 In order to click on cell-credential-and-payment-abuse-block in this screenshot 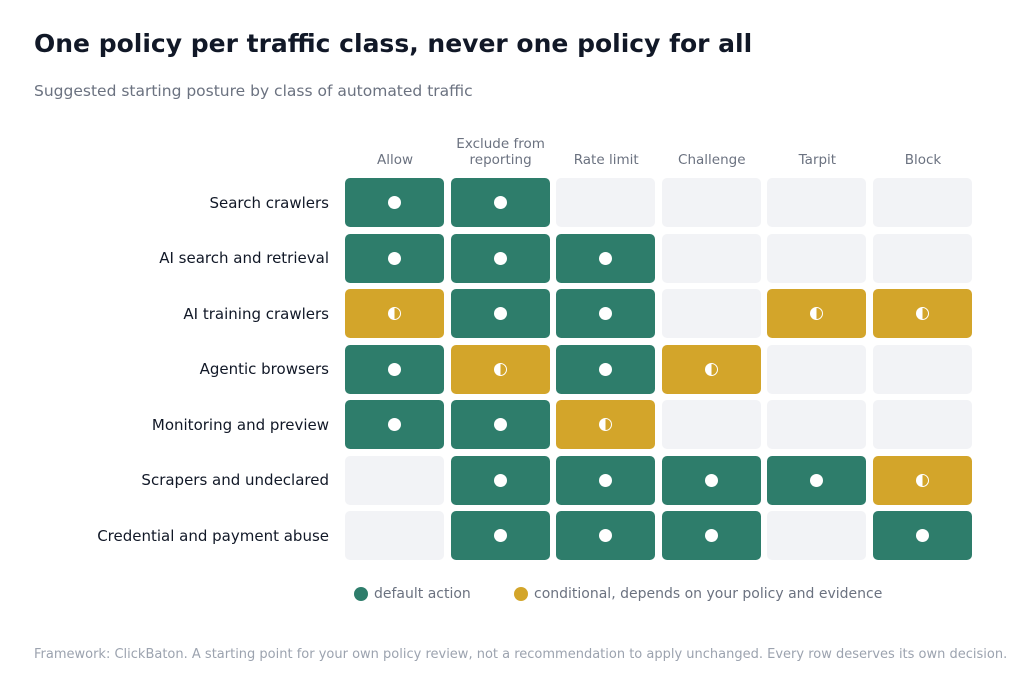, I will do `click(922, 535)`.